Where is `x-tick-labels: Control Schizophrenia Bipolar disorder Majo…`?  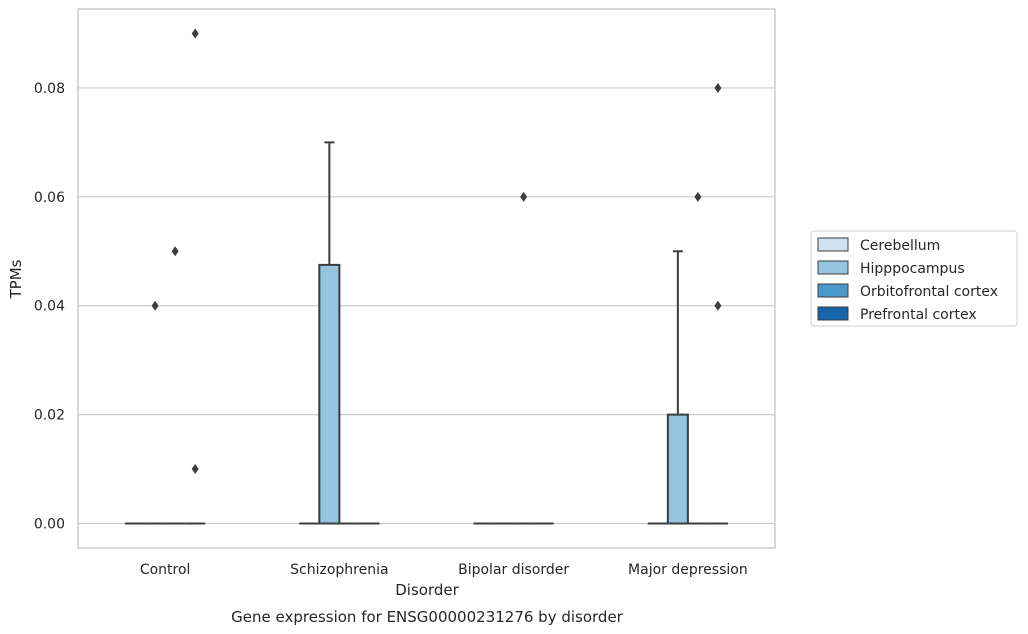
x-tick-labels: Control Schizophrenia Bipolar disorder Majo… is located at coordinates (444, 570).